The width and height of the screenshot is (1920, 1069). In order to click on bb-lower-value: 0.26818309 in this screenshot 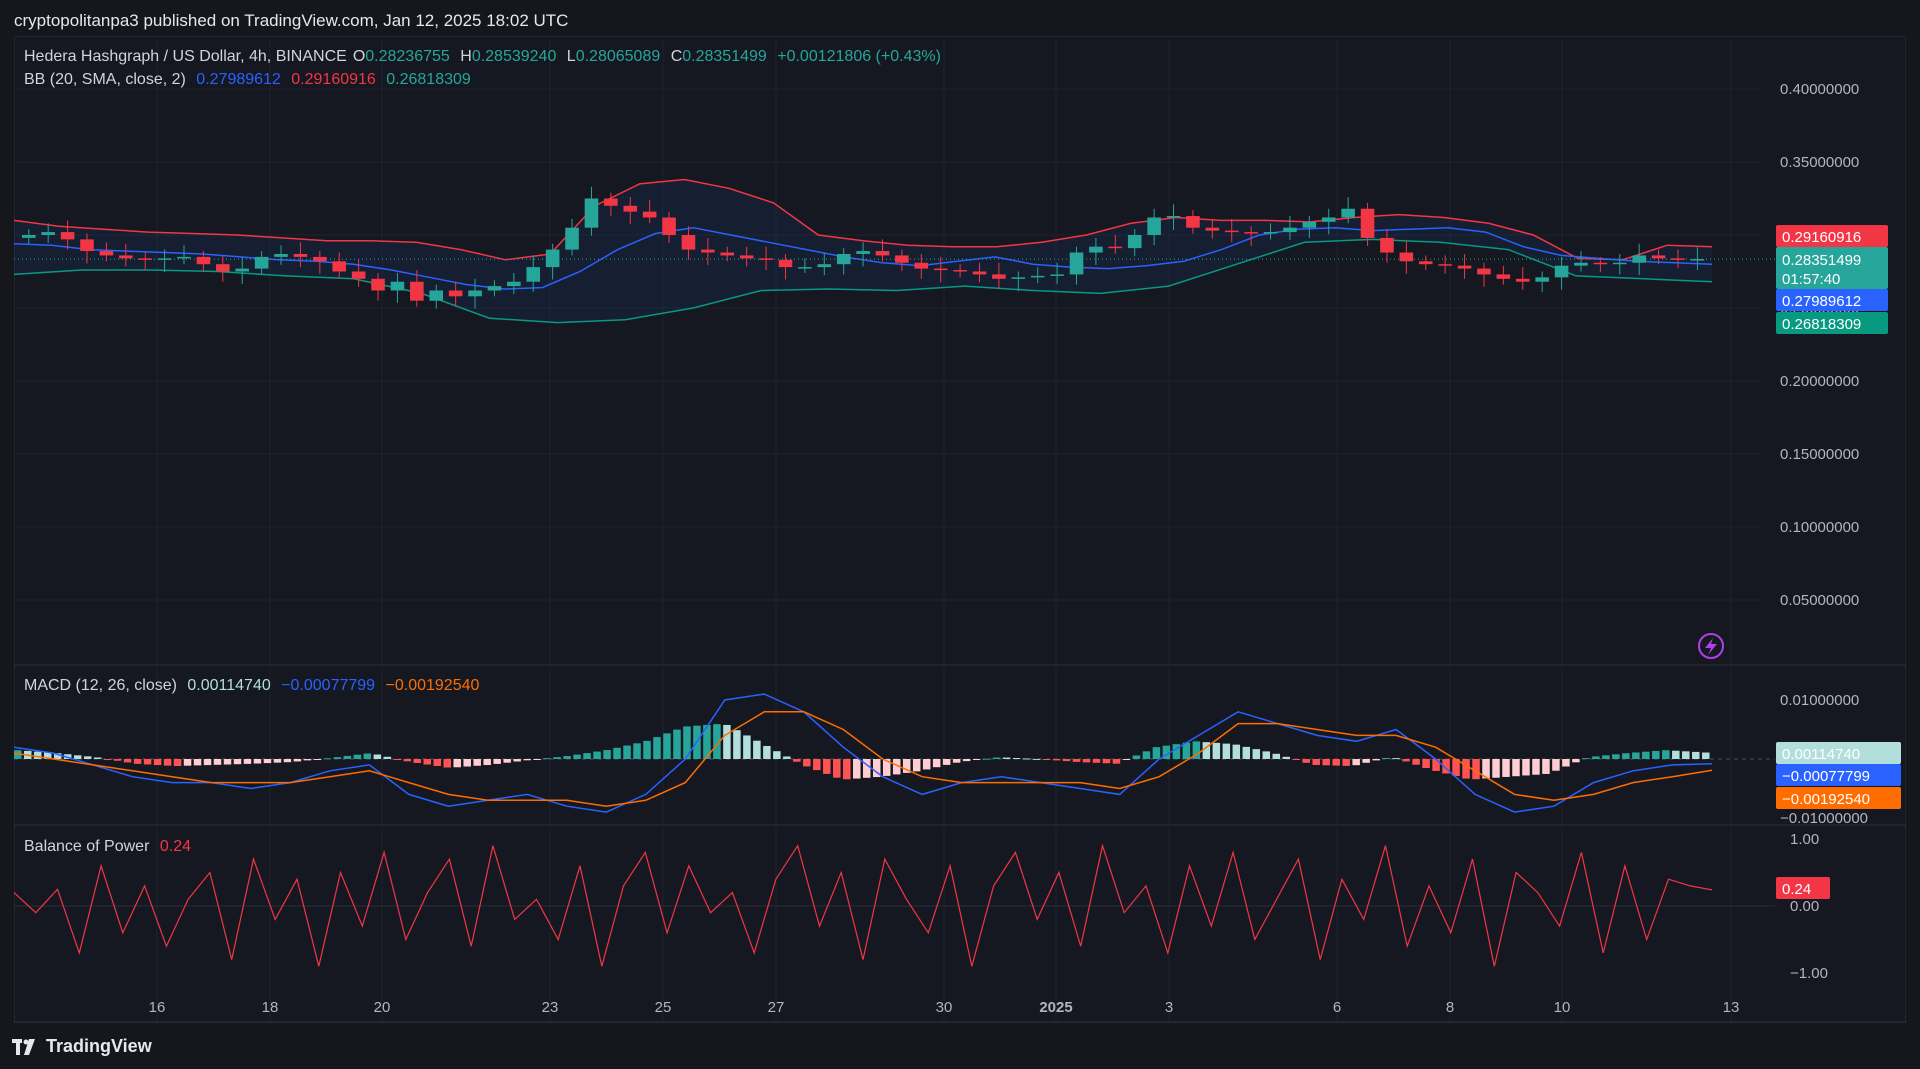, I will do `click(428, 79)`.